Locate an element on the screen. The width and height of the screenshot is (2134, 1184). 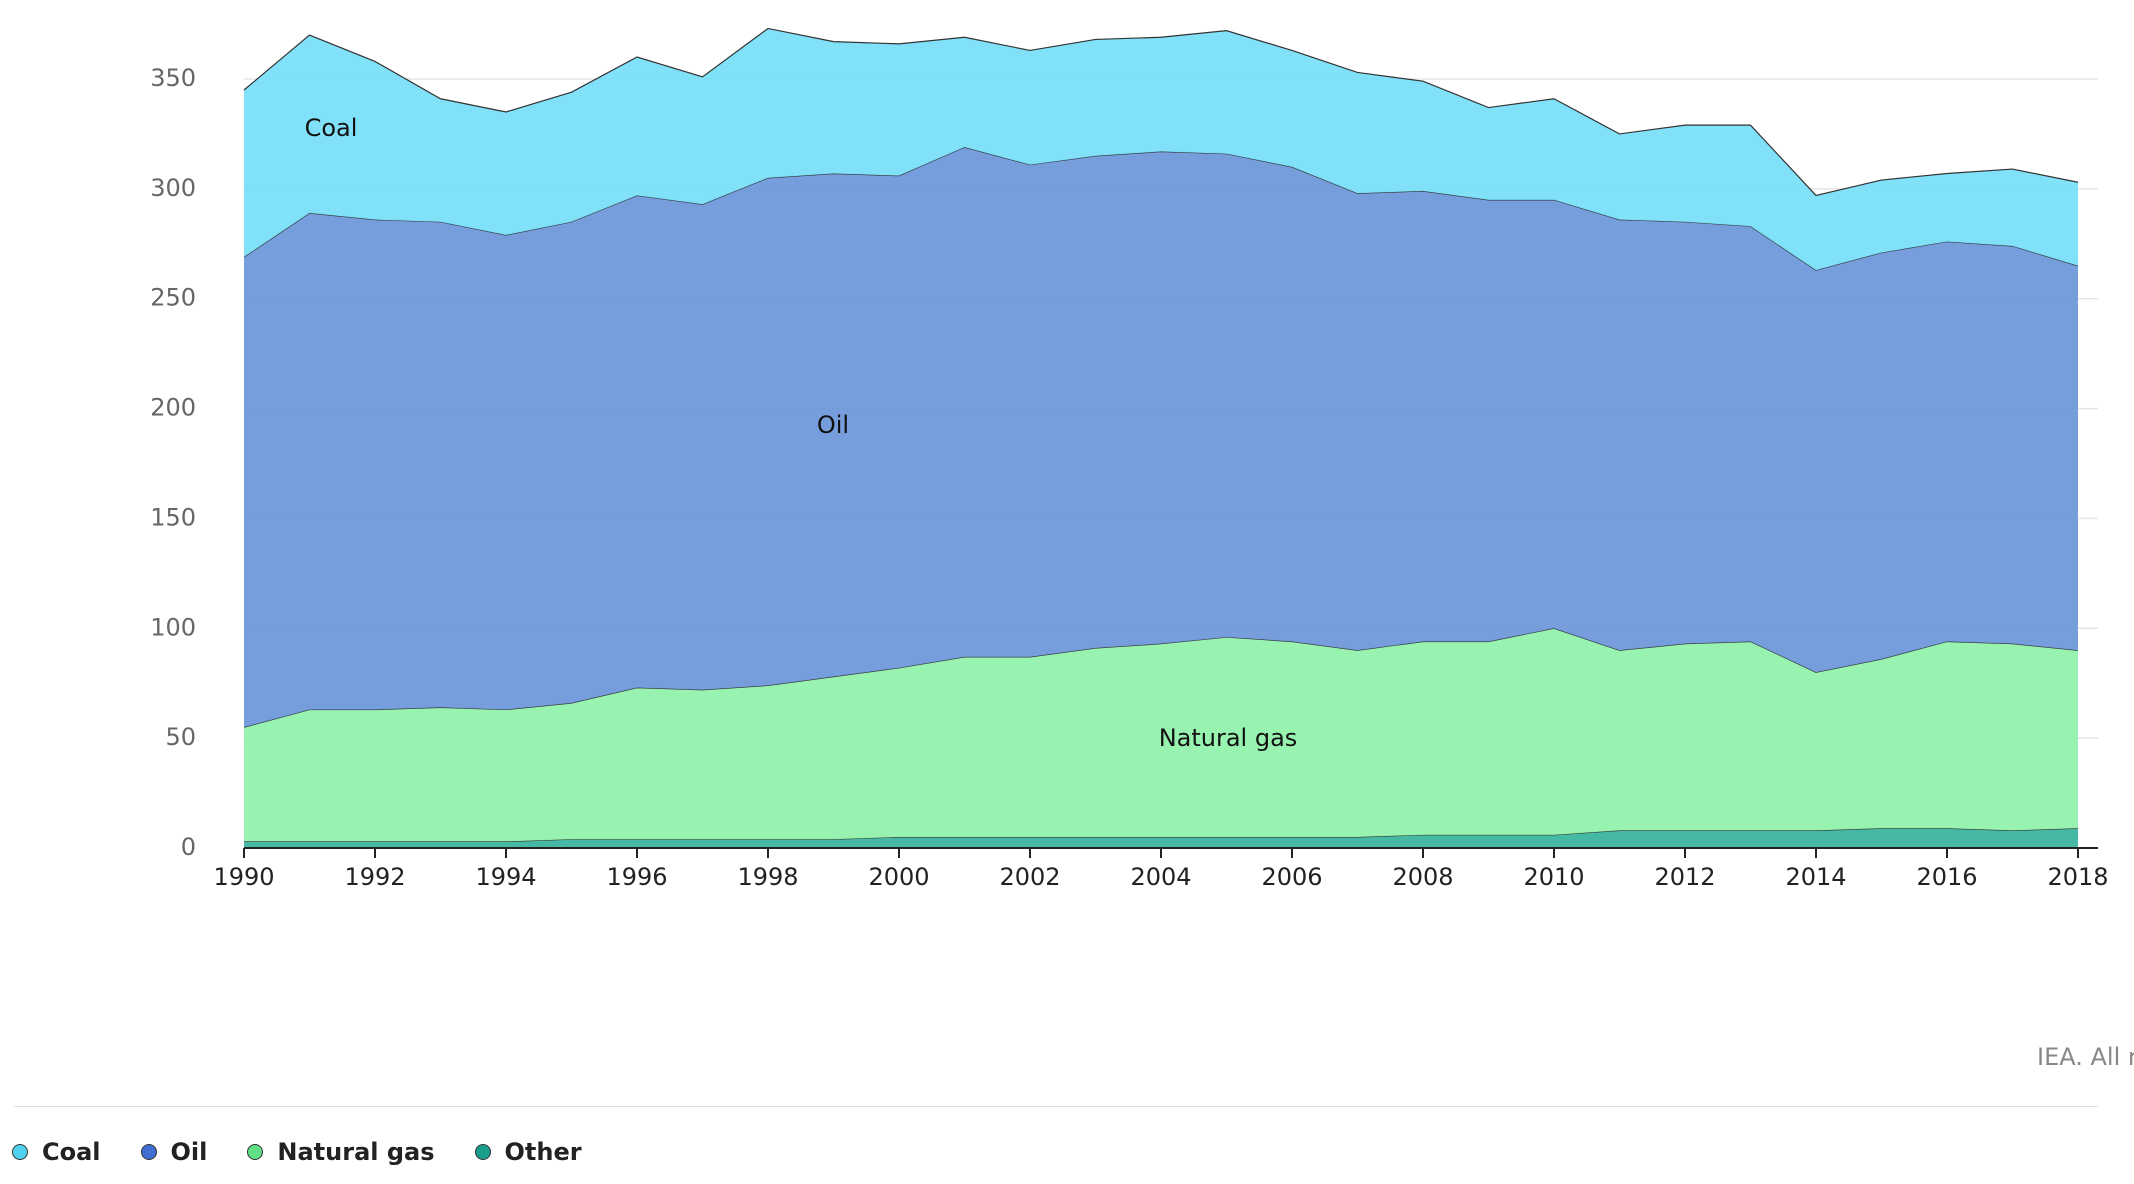
x-tick-label: 2008 is located at coordinates (1422, 877).